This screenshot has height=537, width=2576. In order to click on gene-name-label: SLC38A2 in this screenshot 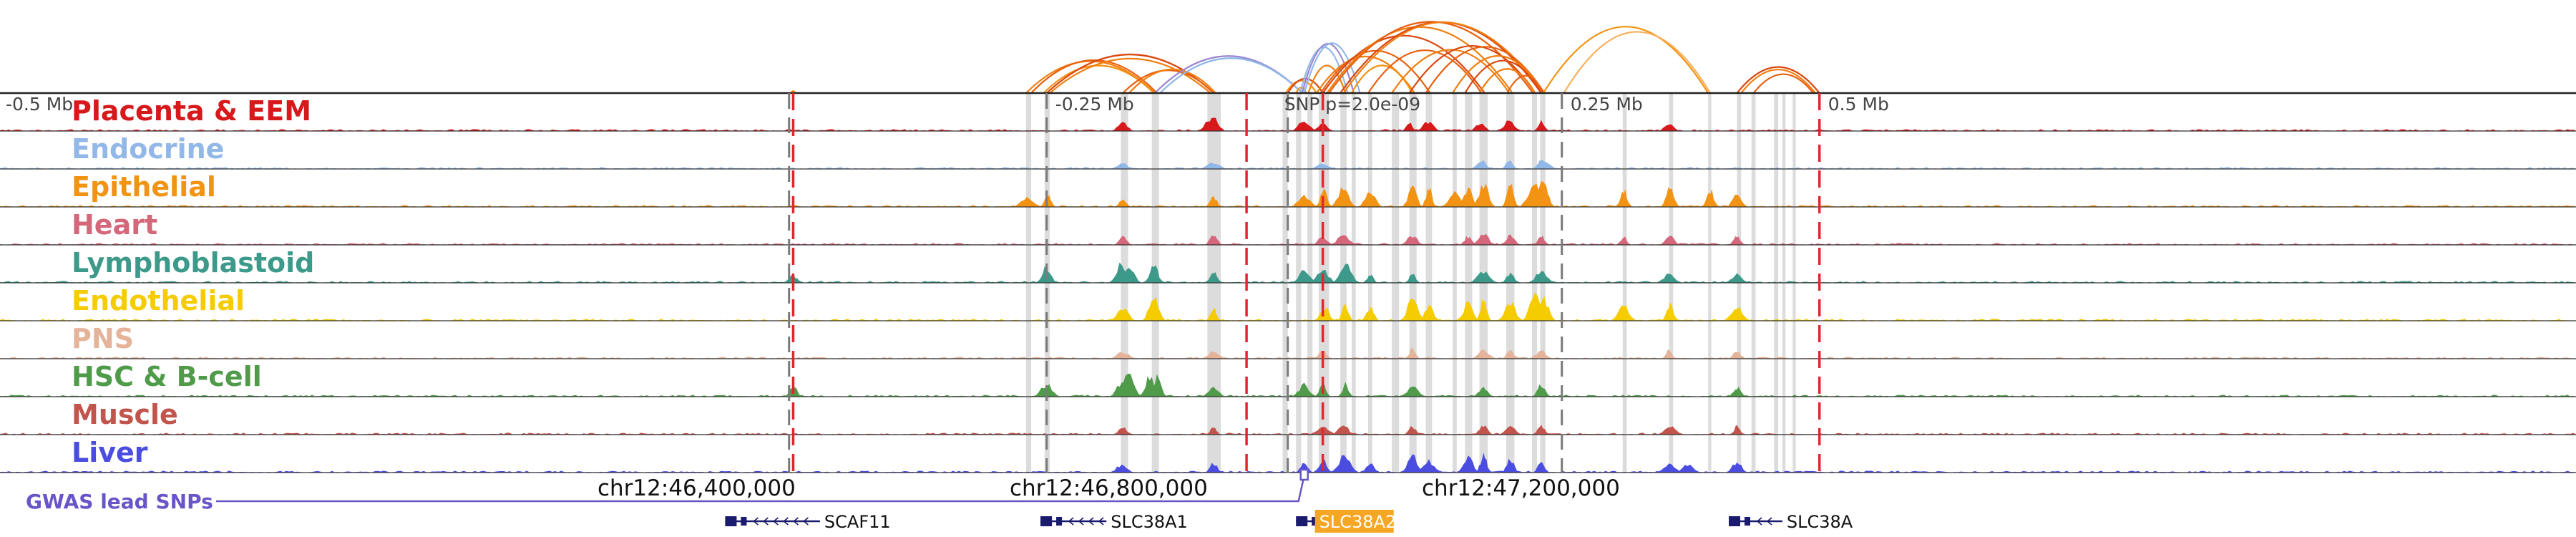, I will do `click(1358, 522)`.